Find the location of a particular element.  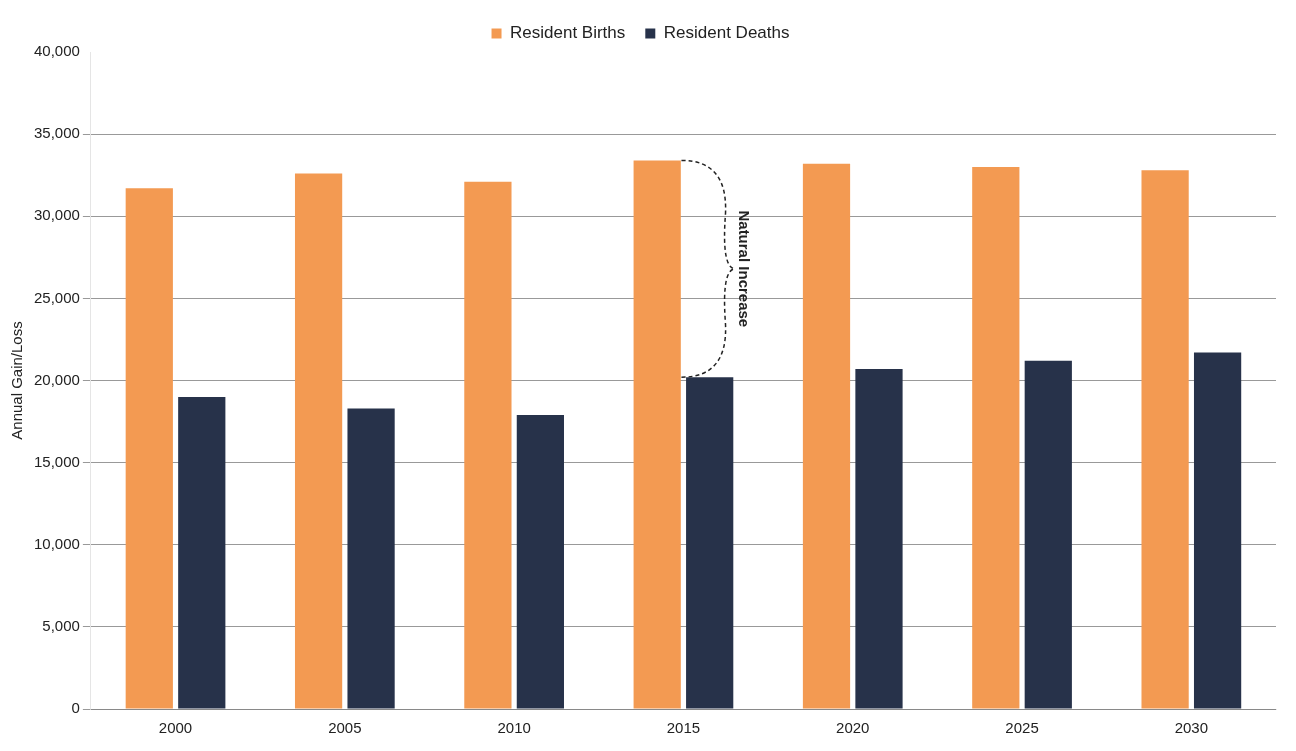

x-tick-label: 2010 is located at coordinates (514, 728).